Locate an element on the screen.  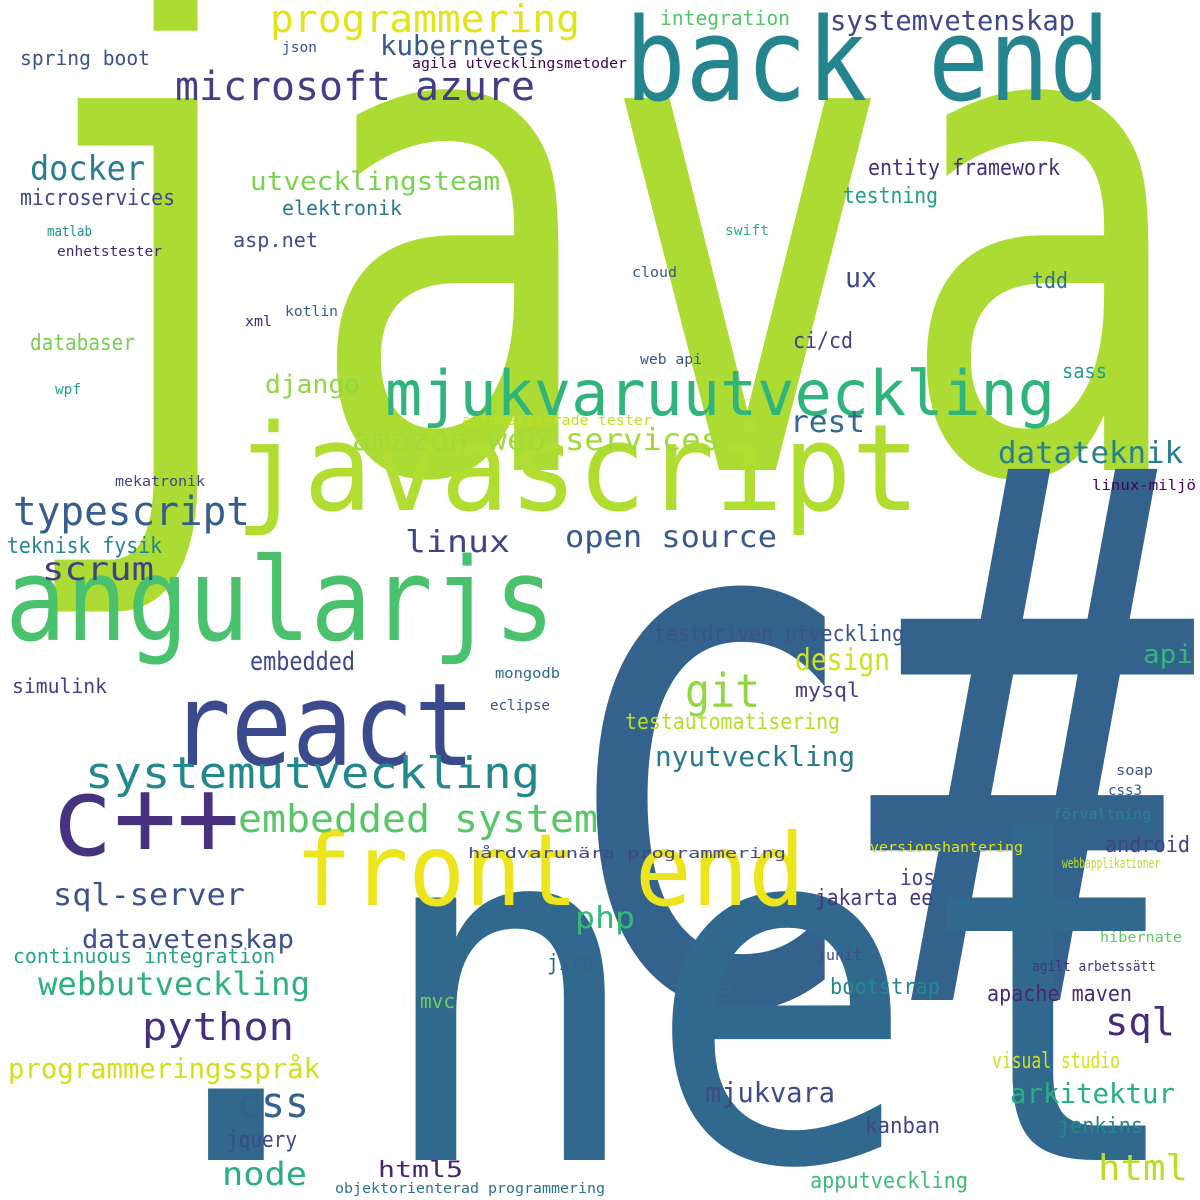
word: entity framework is located at coordinates (964, 168).